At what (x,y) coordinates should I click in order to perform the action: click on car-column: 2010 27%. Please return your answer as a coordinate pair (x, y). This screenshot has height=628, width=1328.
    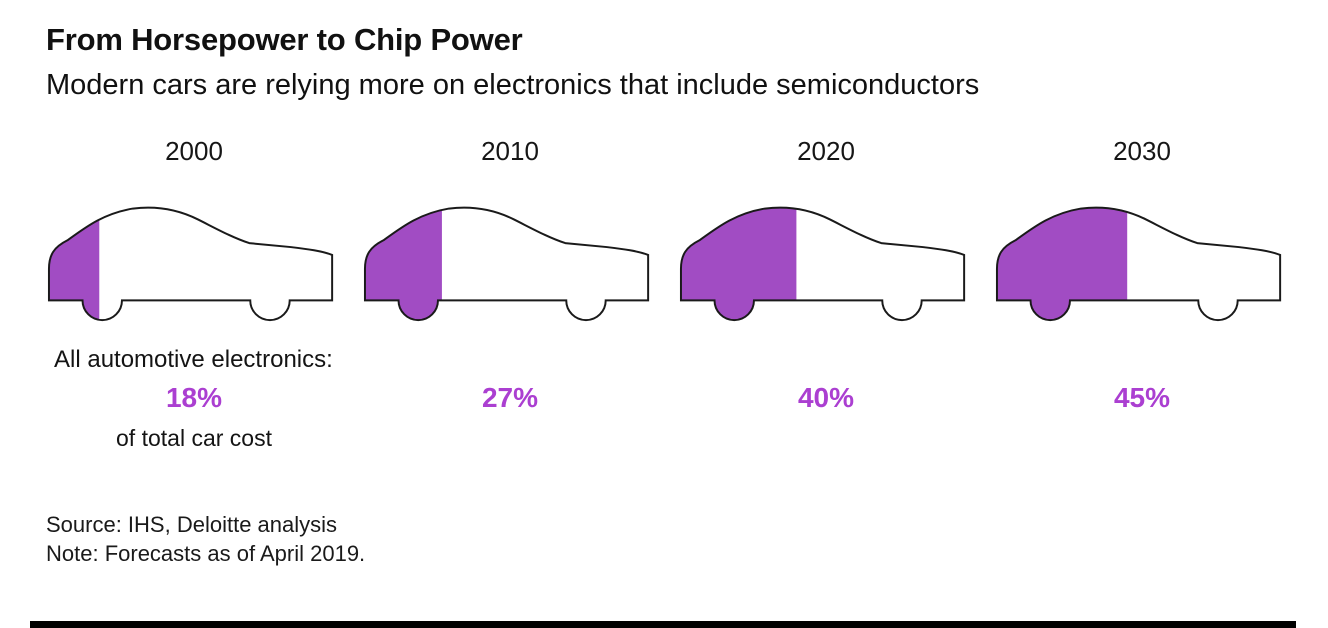
    Looking at the image, I should click on (510, 297).